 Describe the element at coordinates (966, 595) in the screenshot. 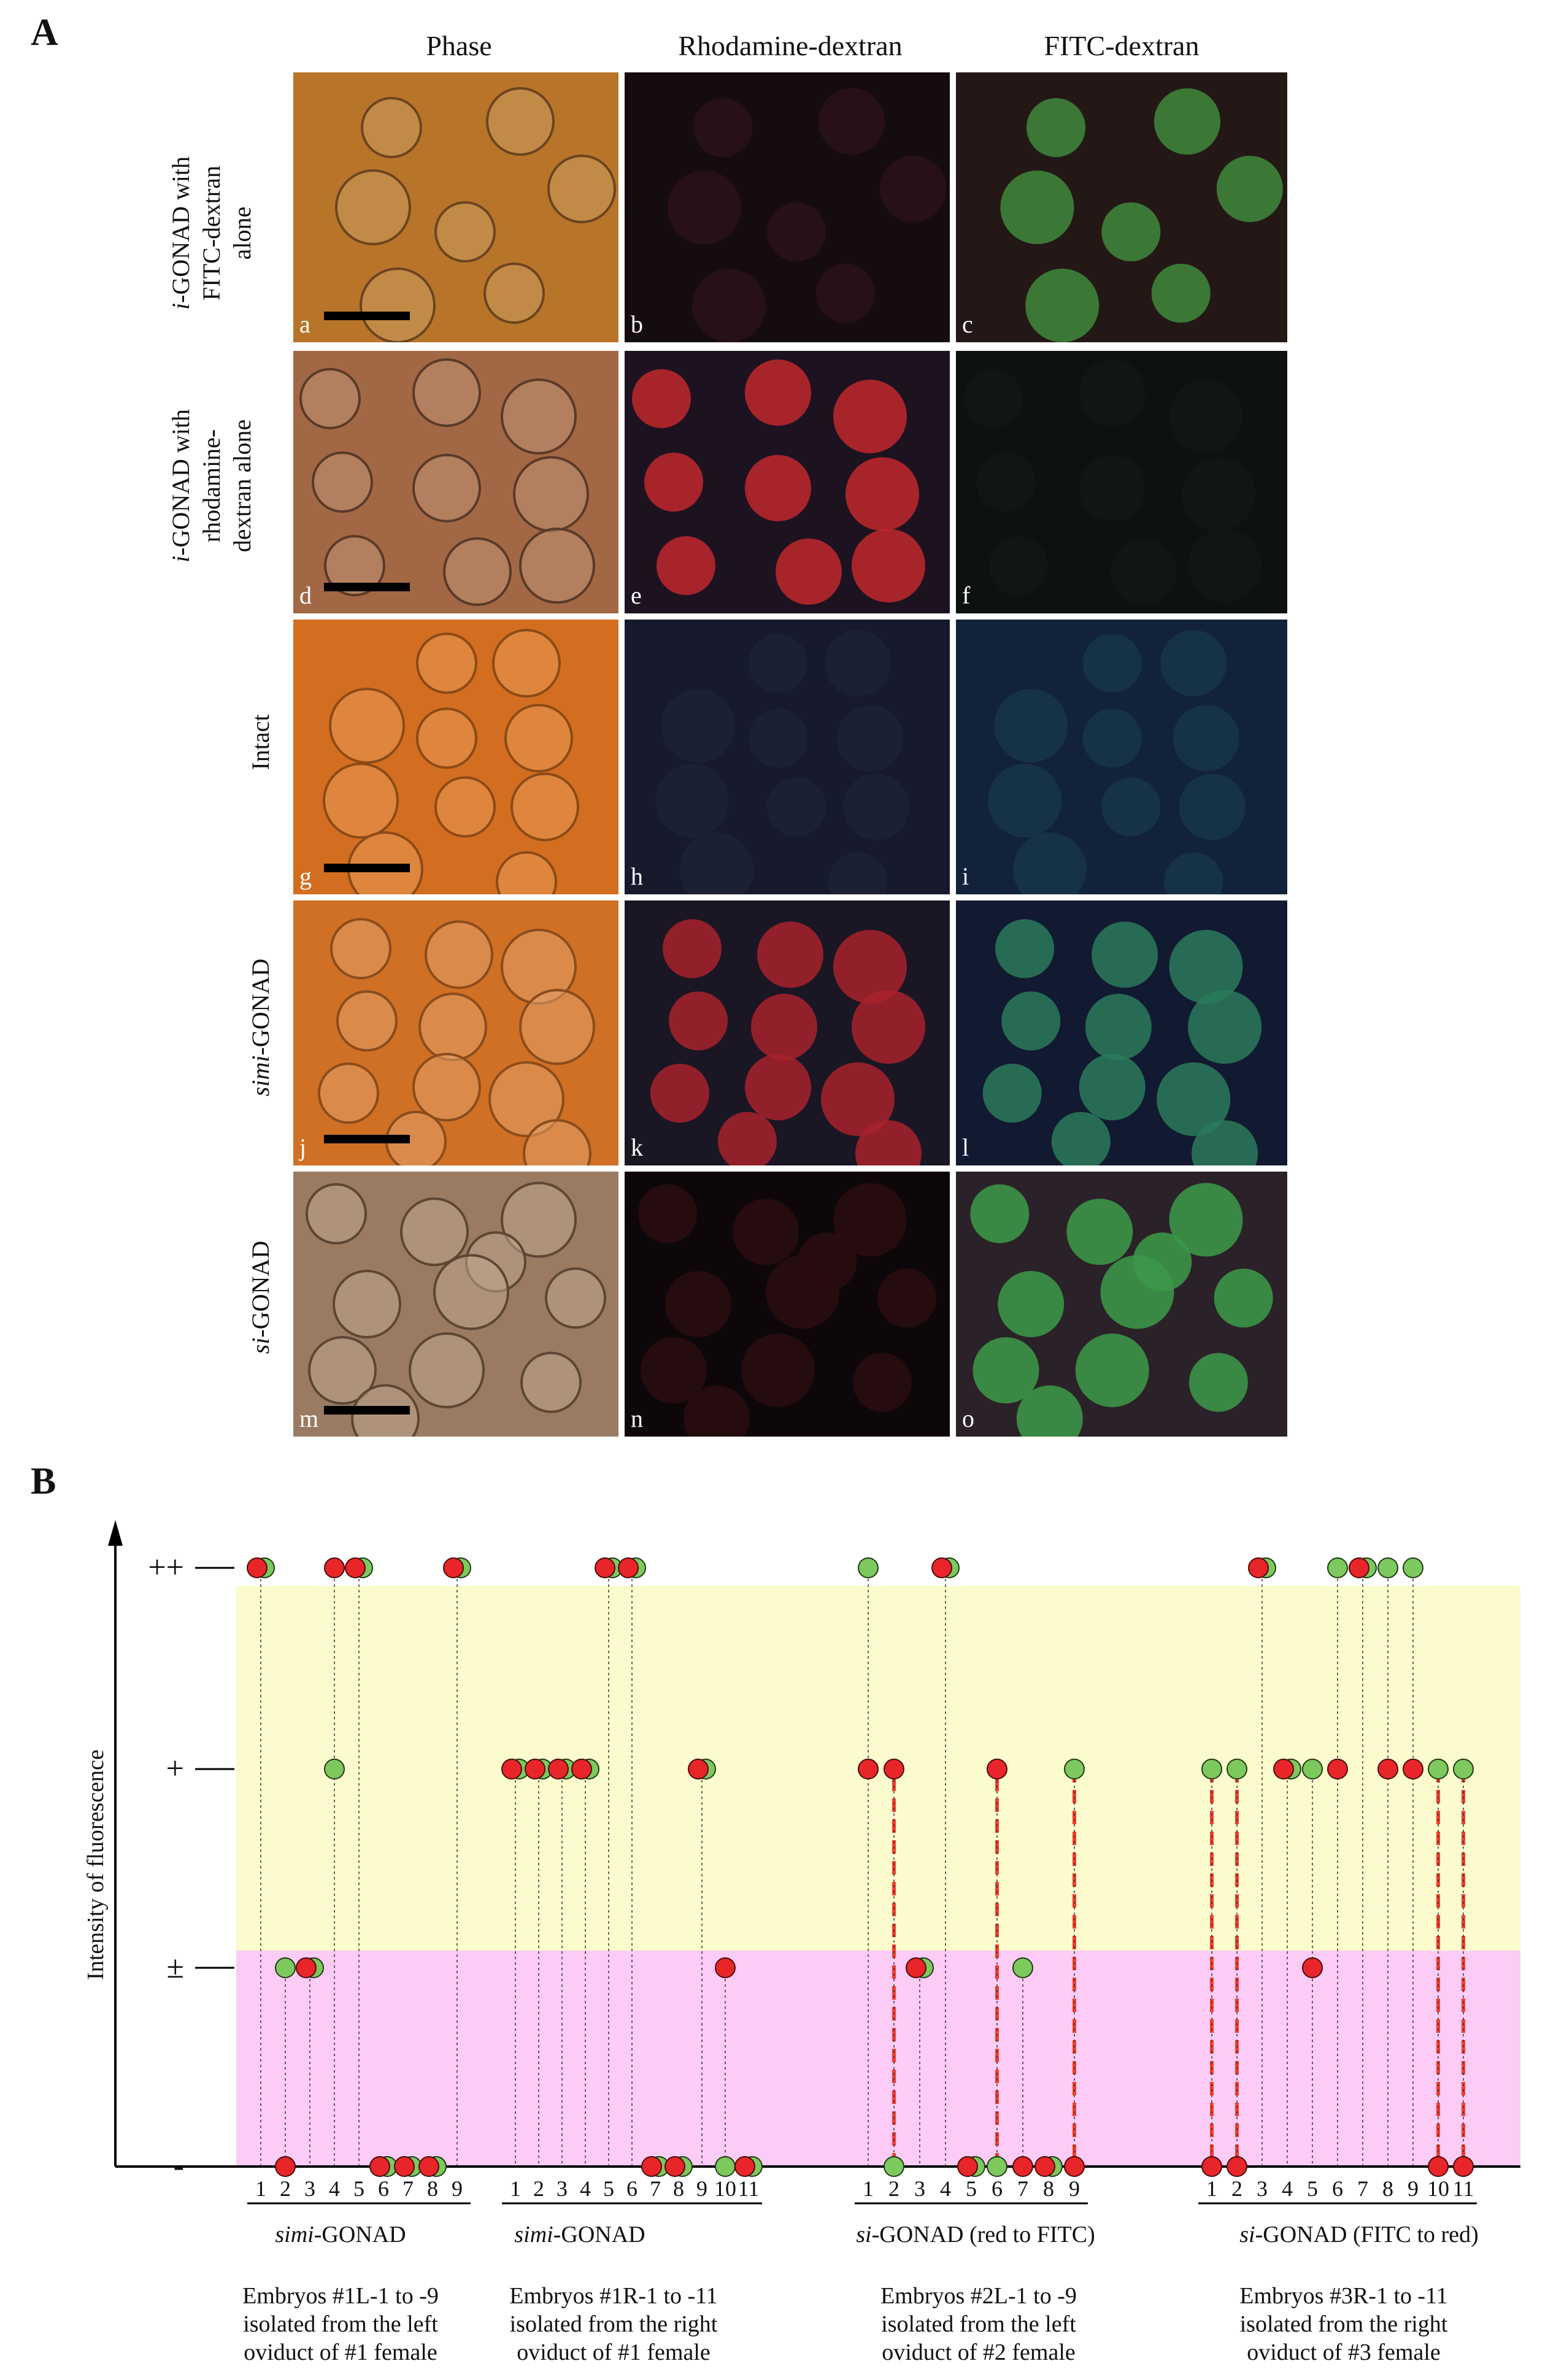

I see `panel-label-f: f` at that location.